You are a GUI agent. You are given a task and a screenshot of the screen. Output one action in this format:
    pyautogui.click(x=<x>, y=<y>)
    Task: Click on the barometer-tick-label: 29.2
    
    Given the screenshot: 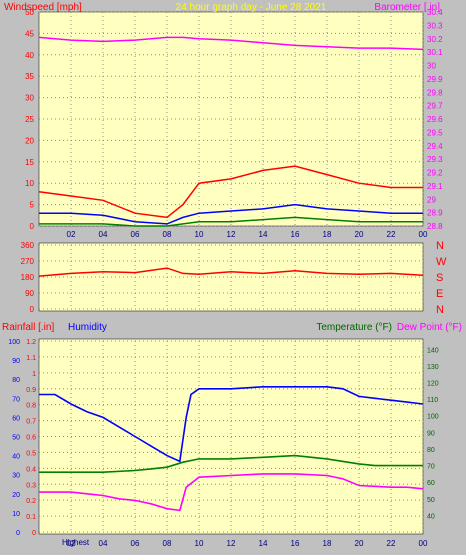 What is the action you would take?
    pyautogui.click(x=435, y=173)
    